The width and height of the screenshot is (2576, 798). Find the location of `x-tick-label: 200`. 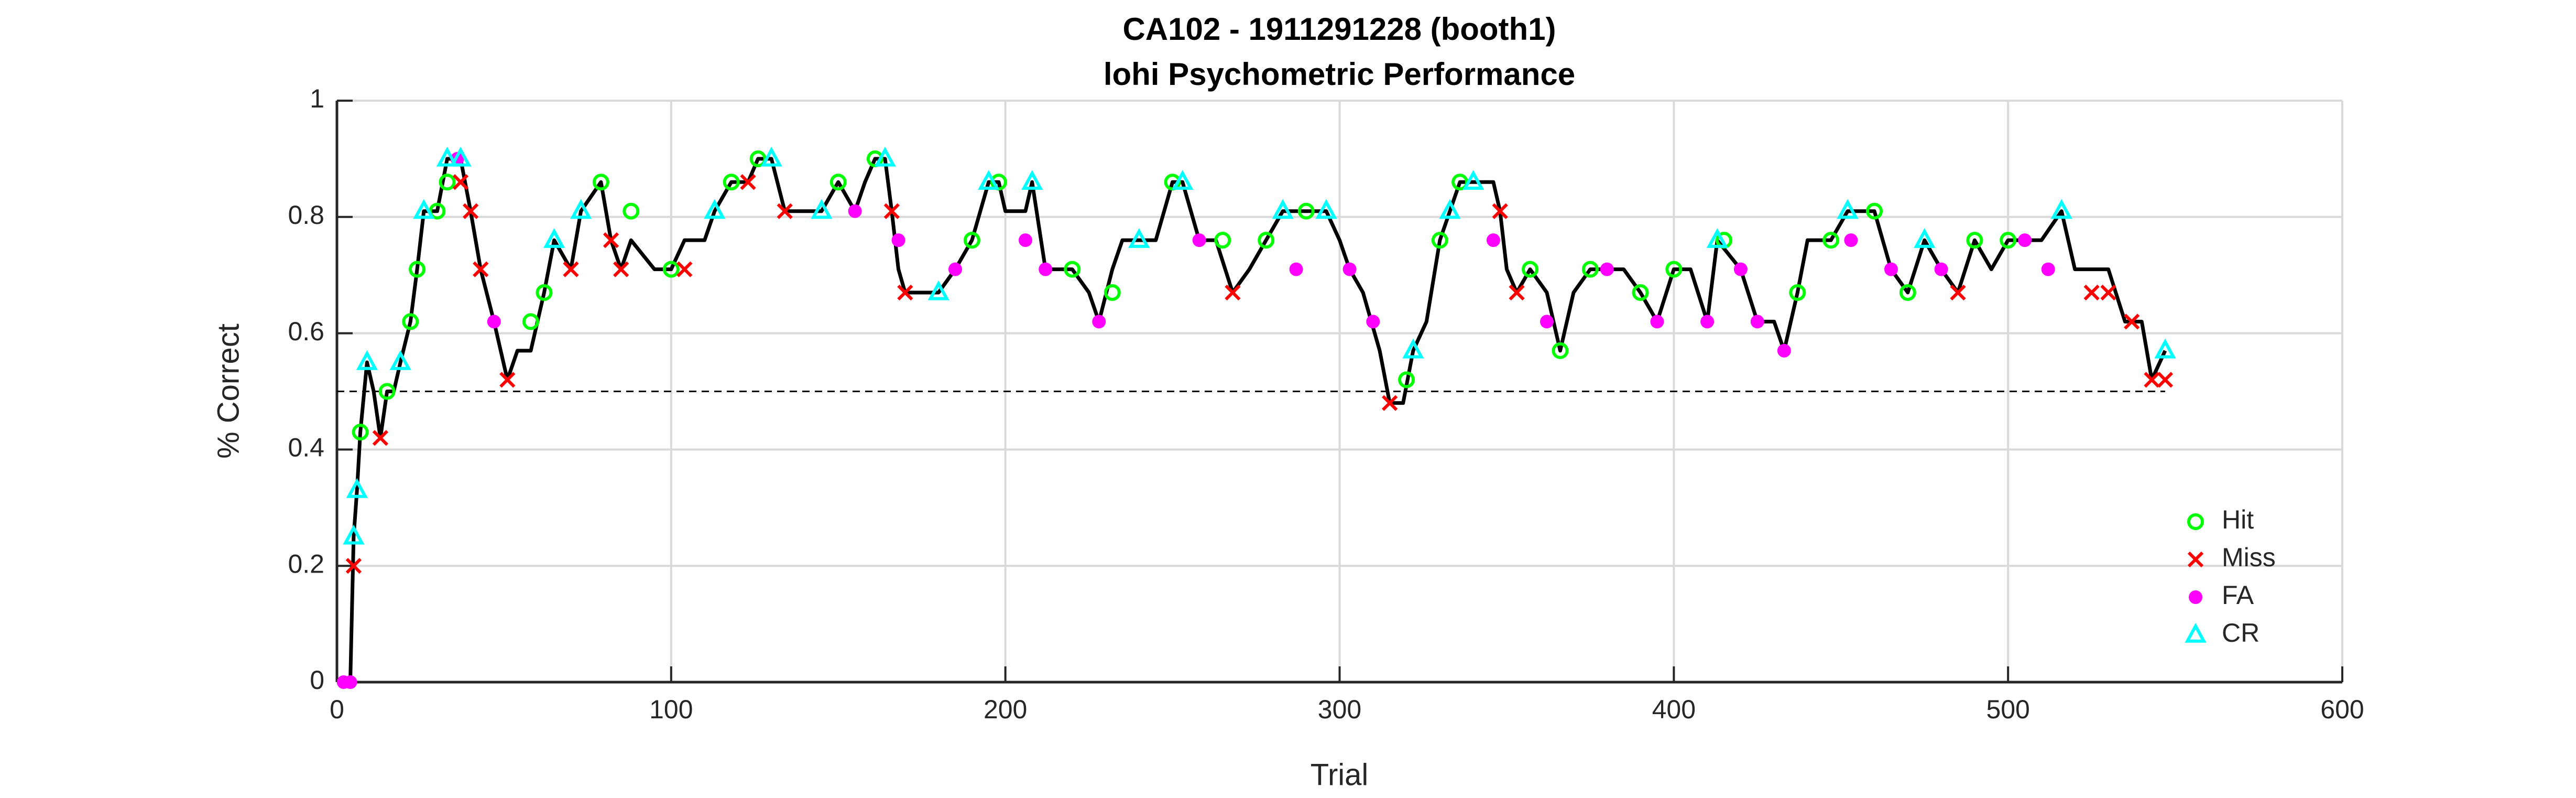

x-tick-label: 200 is located at coordinates (1006, 709).